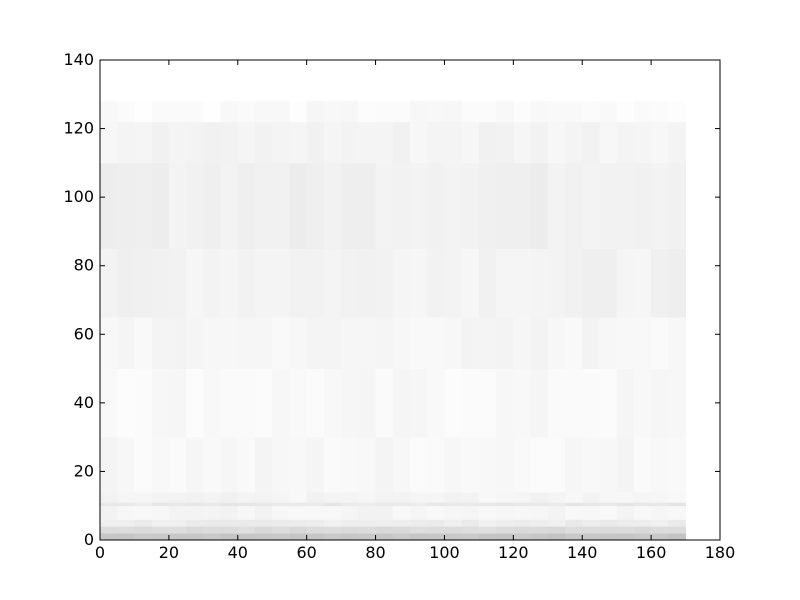 The height and width of the screenshot is (600, 800). What do you see at coordinates (315, 497) in the screenshot?
I see `heatmap-cell-band5-col12` at bounding box center [315, 497].